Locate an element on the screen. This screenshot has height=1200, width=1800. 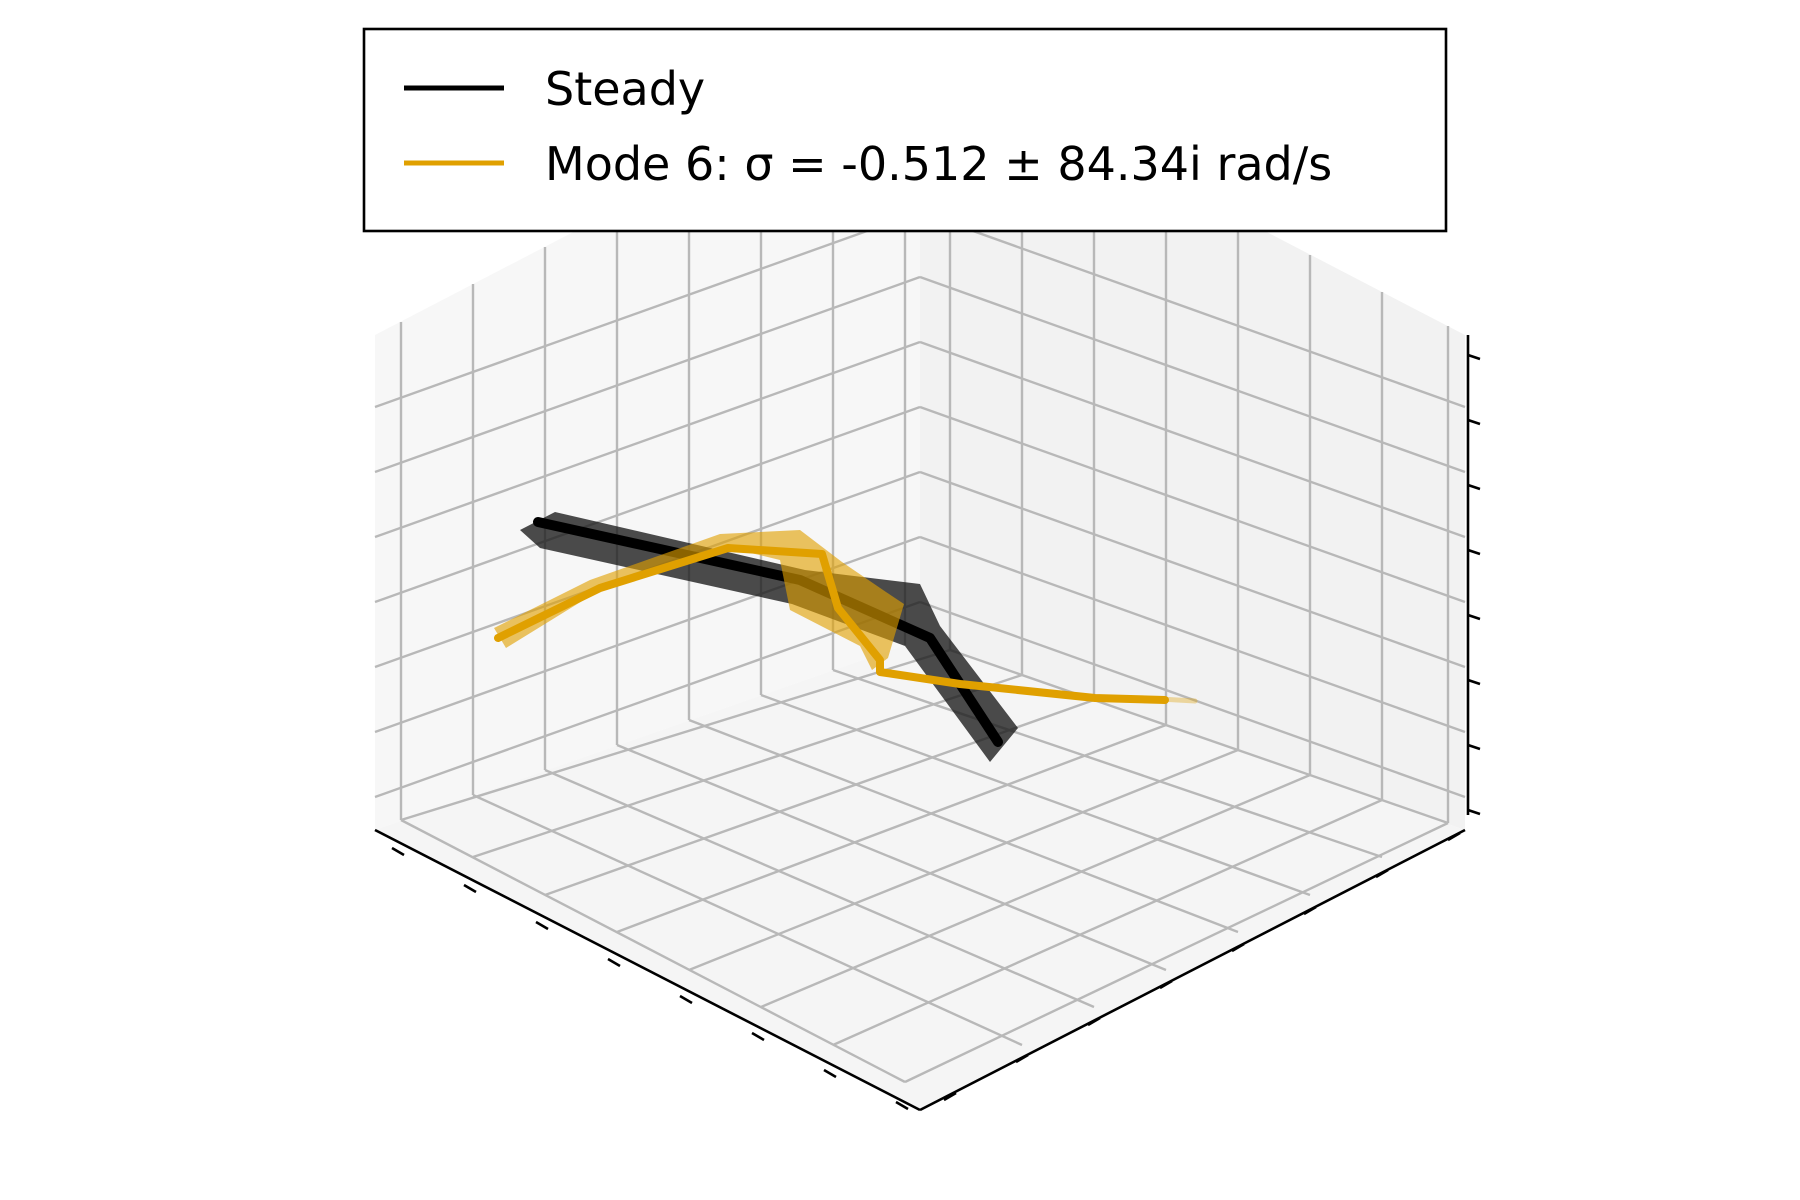
y-ticks is located at coordinates (1202, 966).